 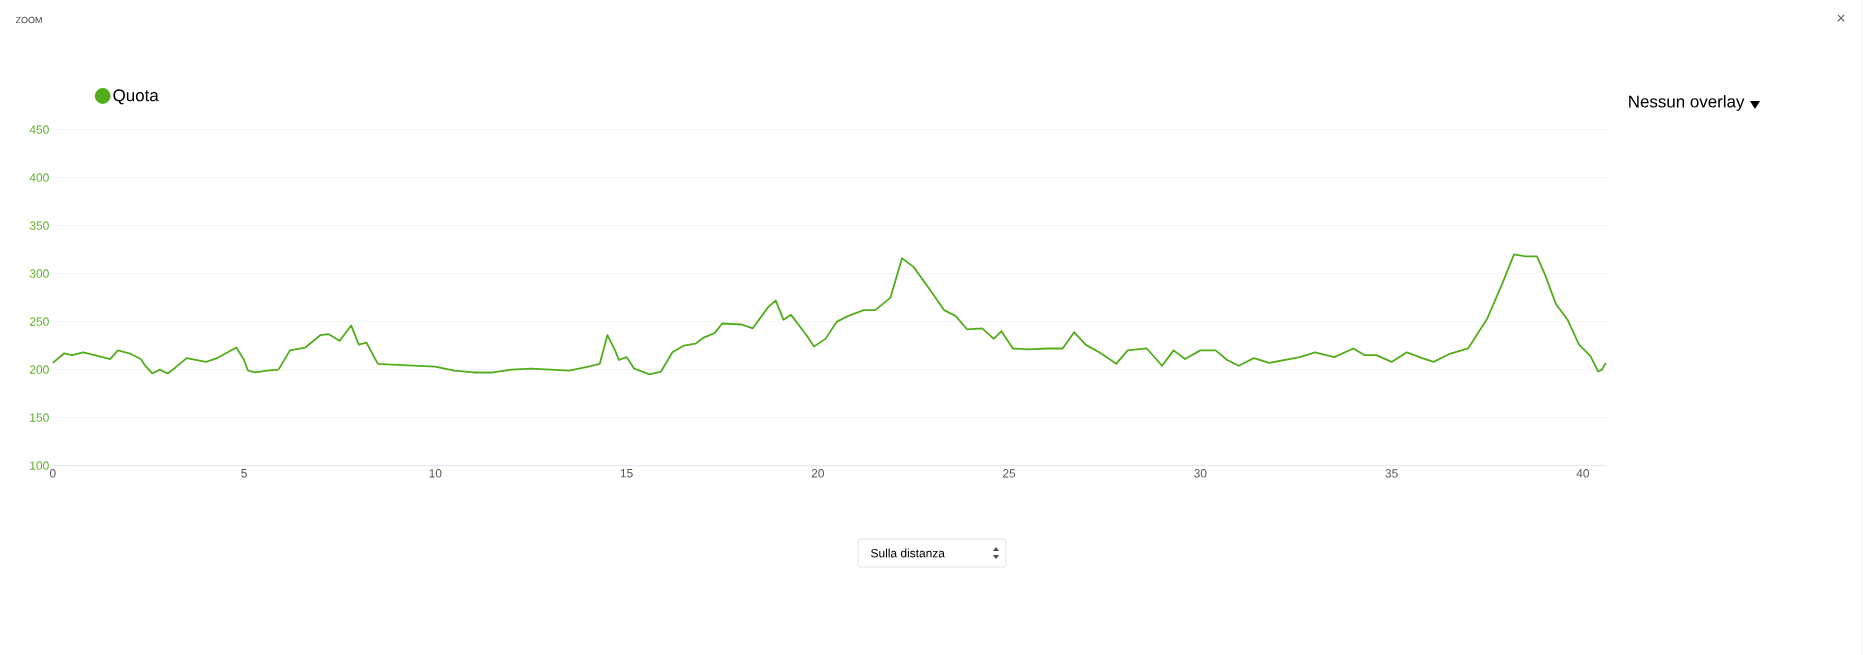 What do you see at coordinates (52, 473) in the screenshot?
I see `x-tick-label: 0` at bounding box center [52, 473].